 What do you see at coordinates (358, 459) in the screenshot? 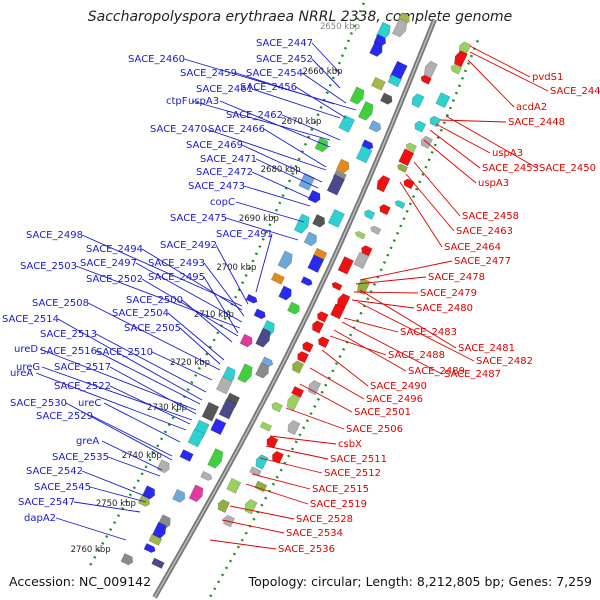
I see `reverse-gene-label: SACE_2511` at bounding box center [358, 459].